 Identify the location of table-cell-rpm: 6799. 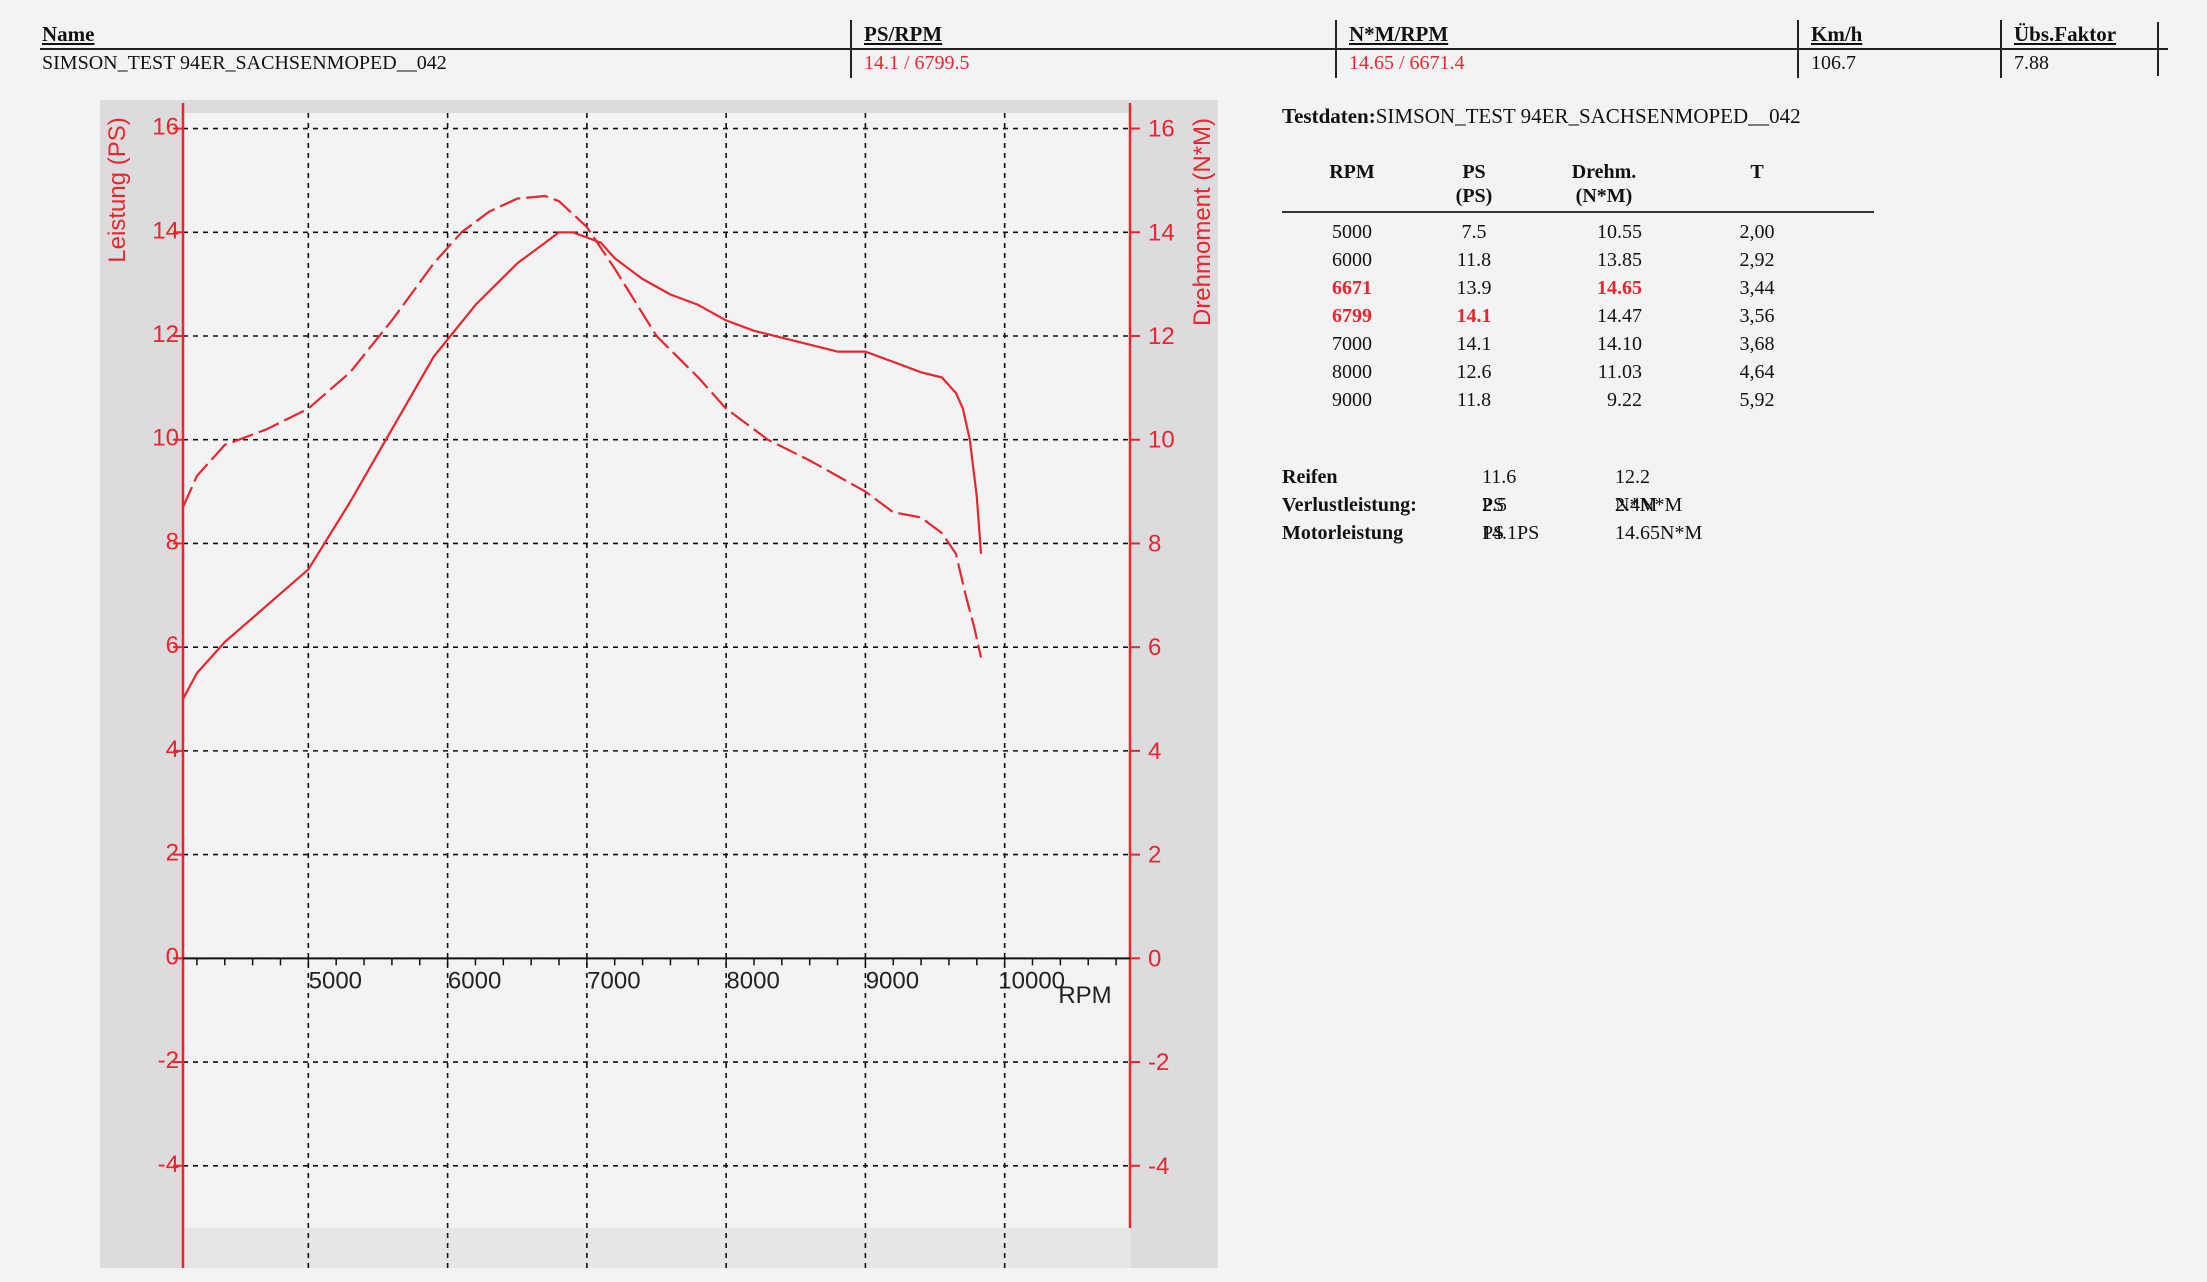
(1352, 316).